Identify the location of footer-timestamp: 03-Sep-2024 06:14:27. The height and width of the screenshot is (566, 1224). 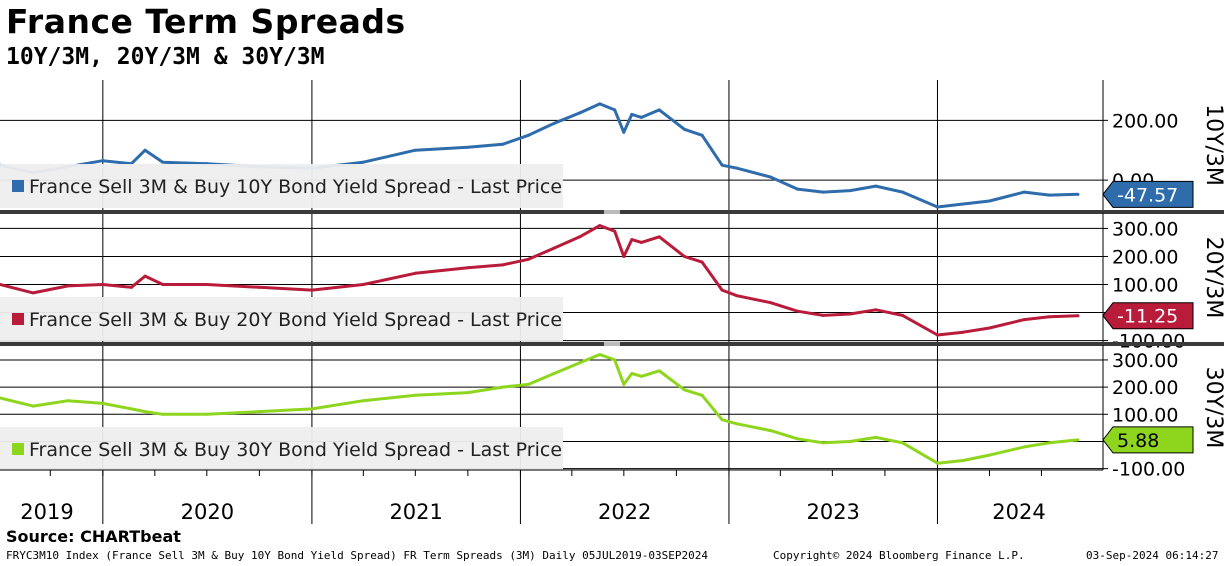
(1152, 555).